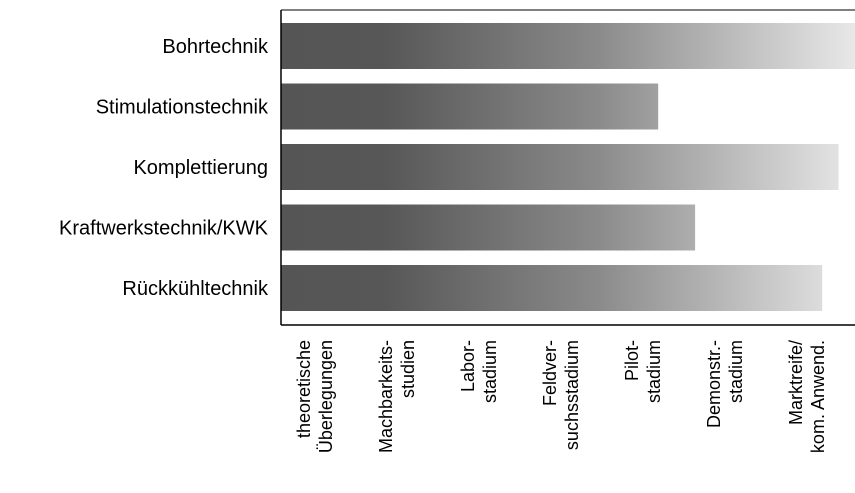 This screenshot has height=493, width=855. Describe the element at coordinates (632, 360) in the screenshot. I see `stage-label-line: Pilot-` at that location.